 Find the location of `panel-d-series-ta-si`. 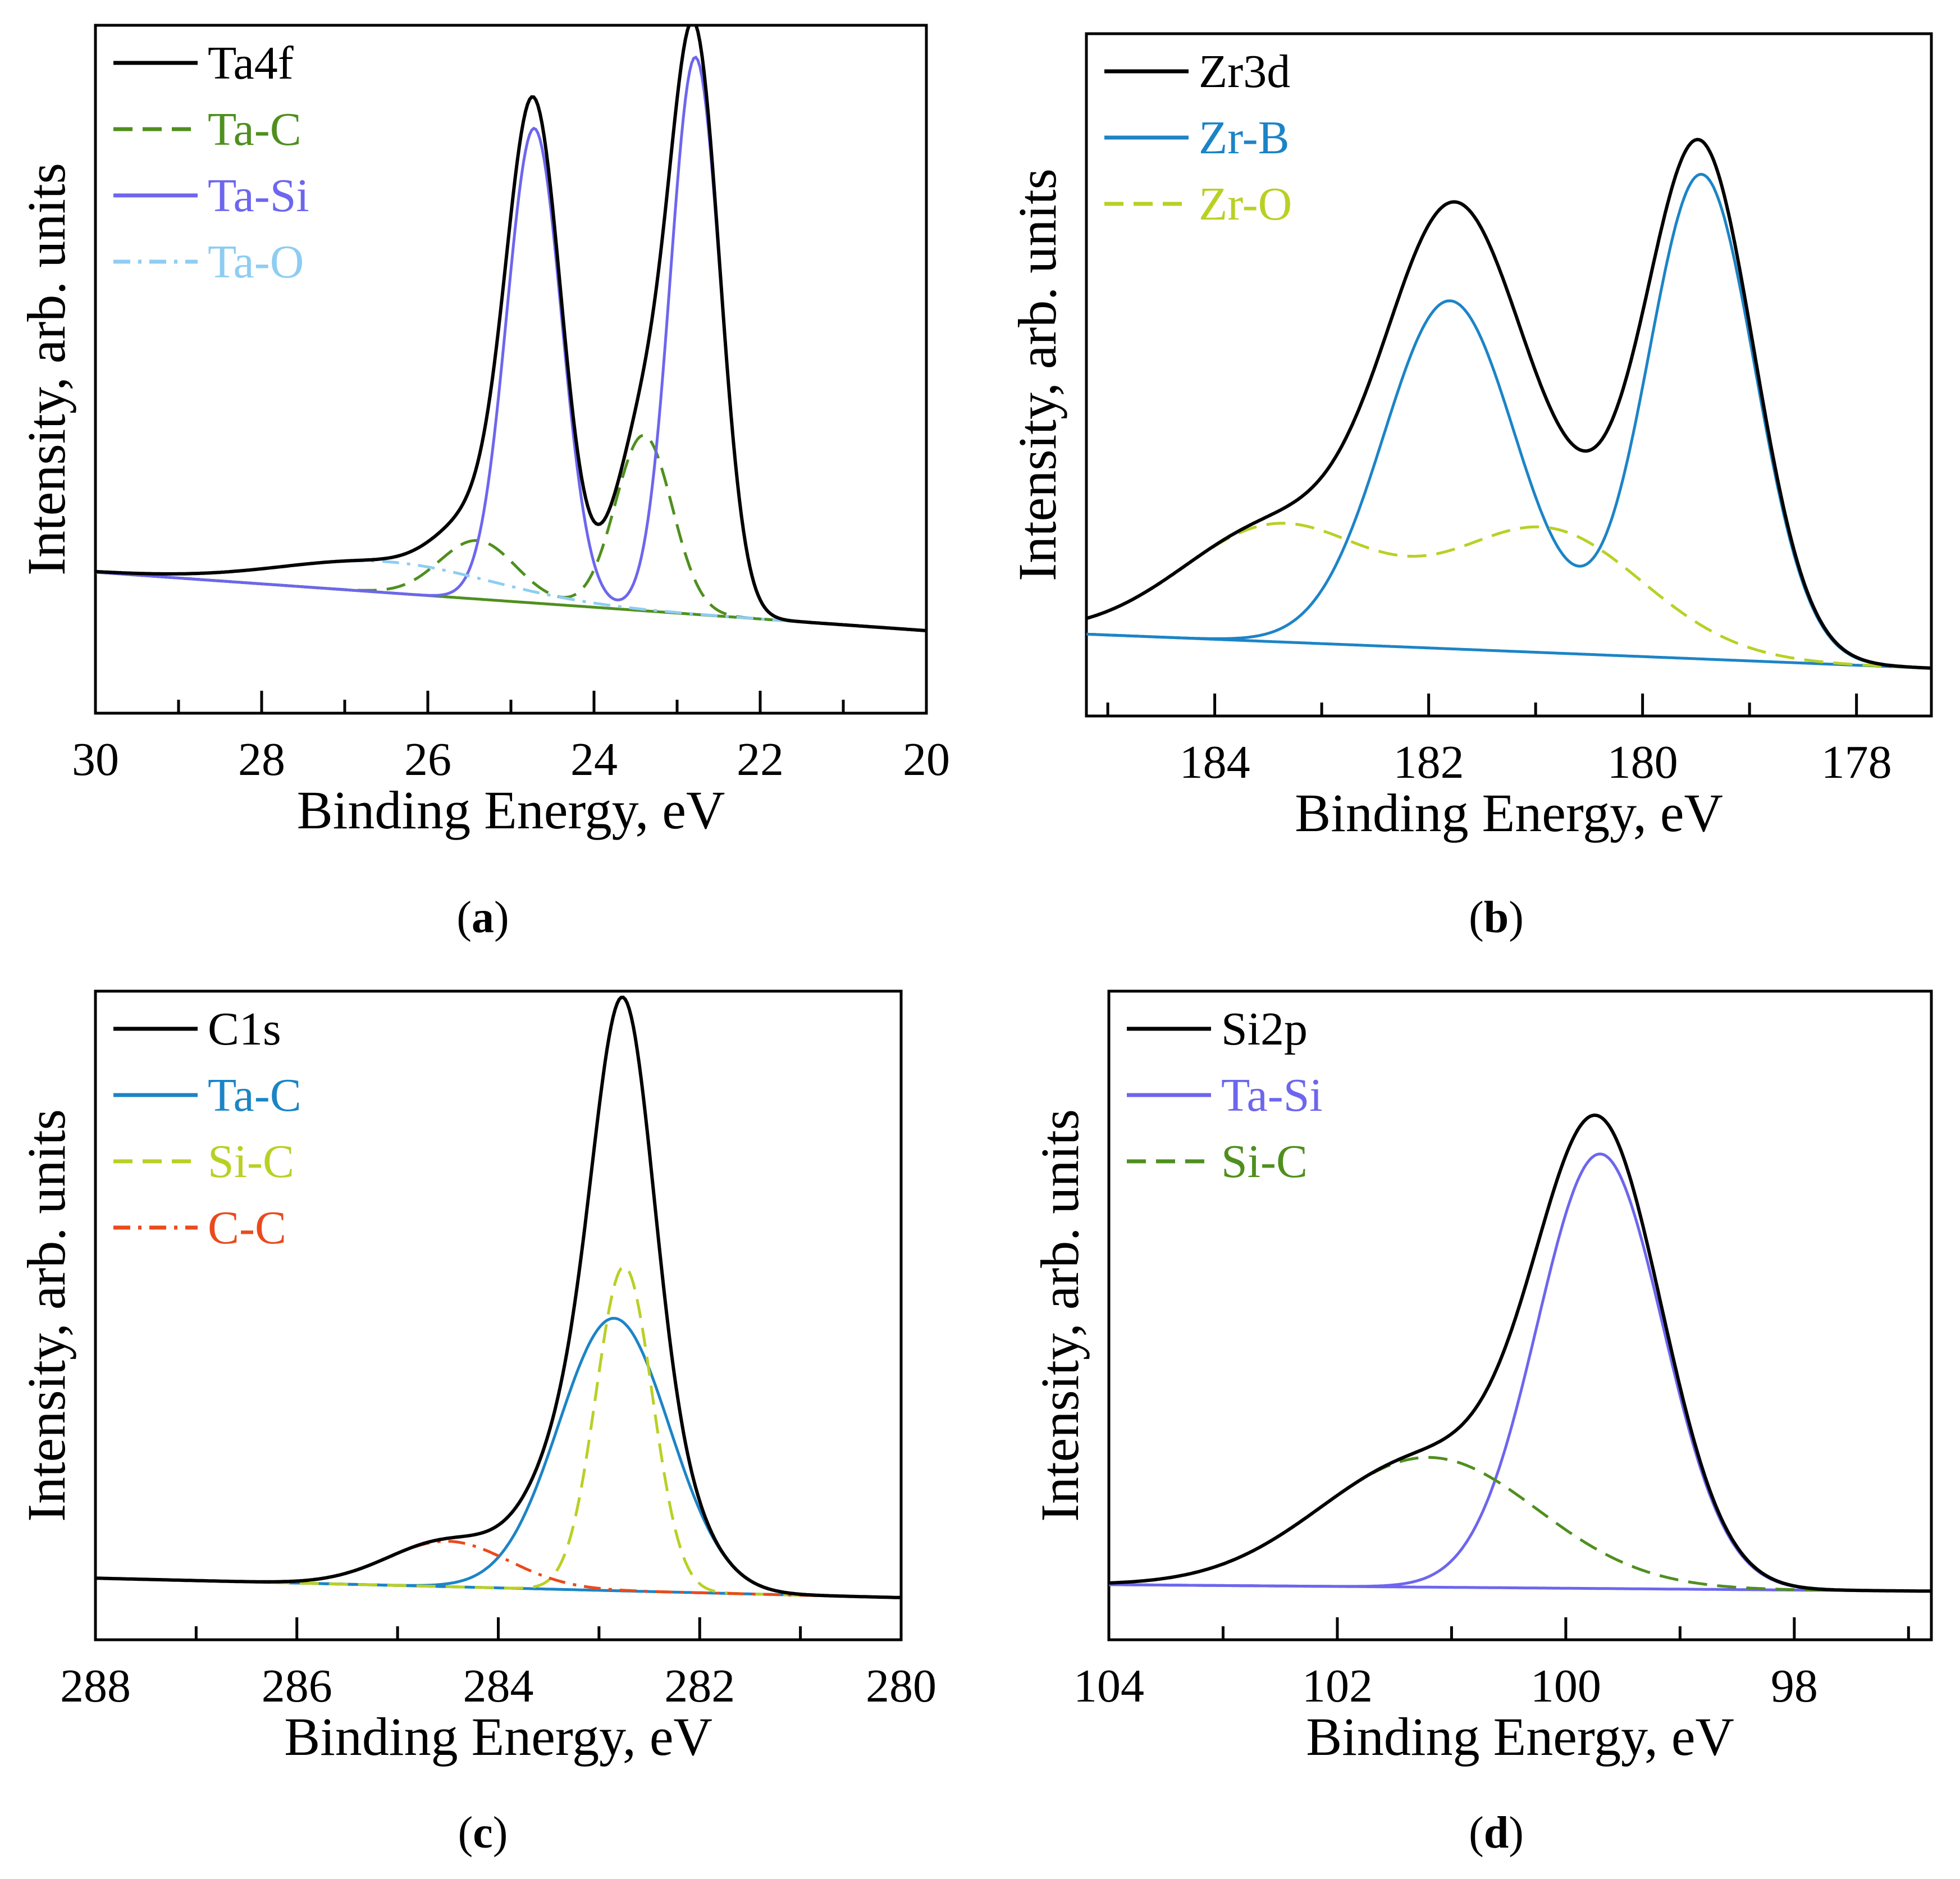

panel-d-series-ta-si is located at coordinates (1520, 1372).